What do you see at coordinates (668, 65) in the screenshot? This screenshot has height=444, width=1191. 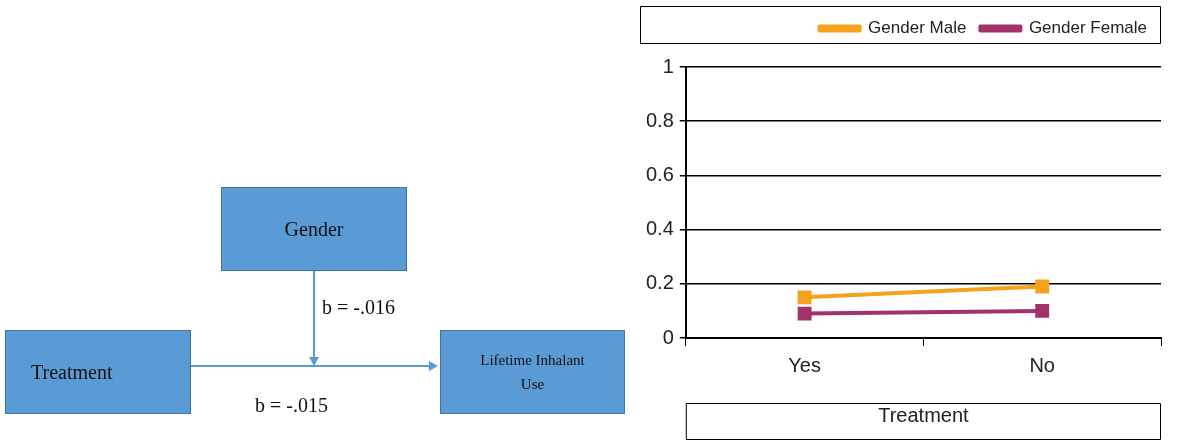 I see `y-tick-label: 1` at bounding box center [668, 65].